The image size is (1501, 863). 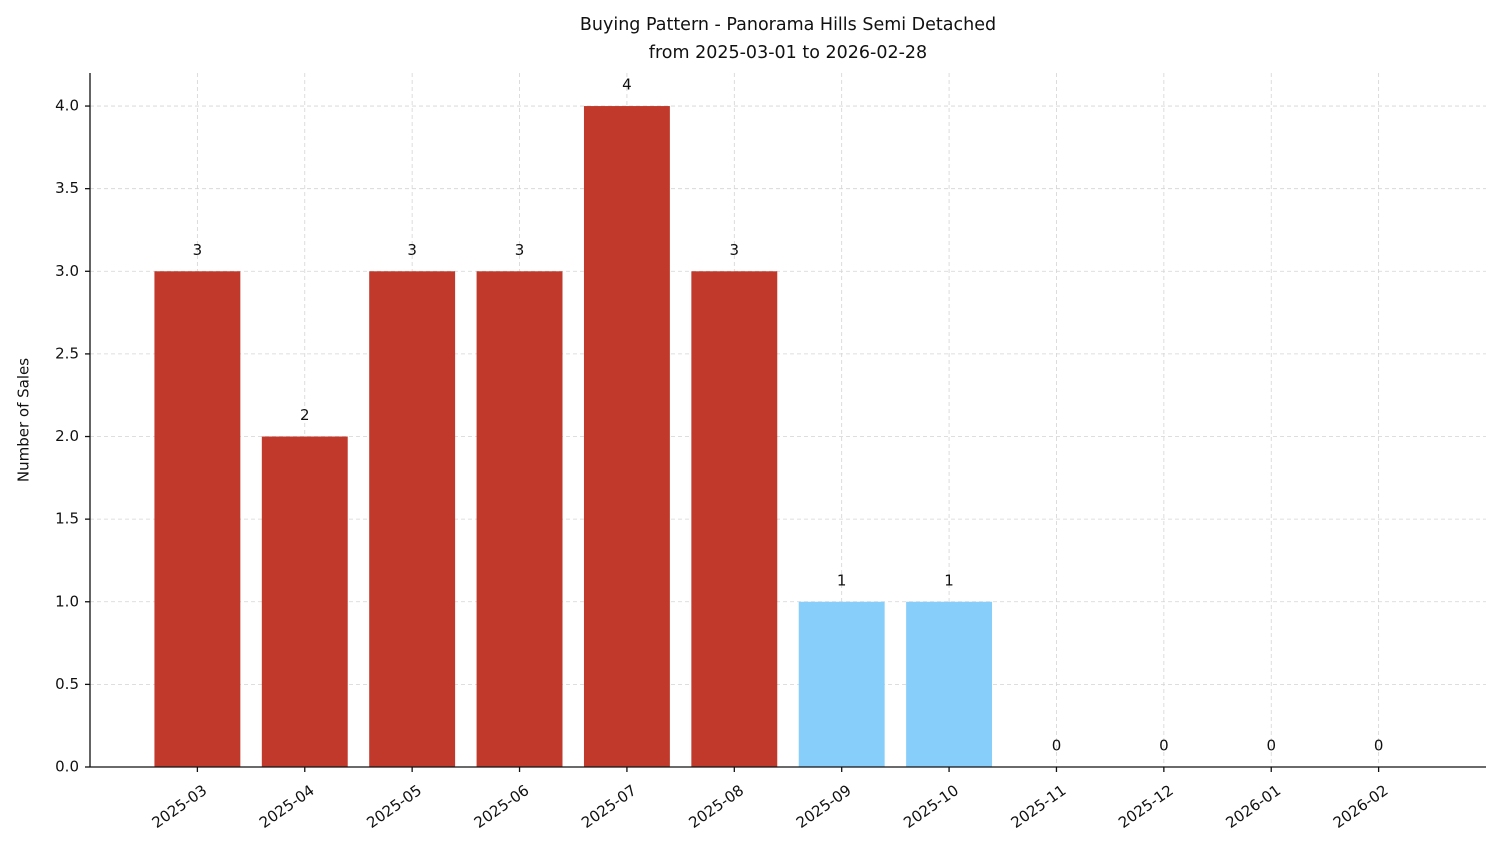 I want to click on x-tick-label: 2026-01, so click(x=1253, y=806).